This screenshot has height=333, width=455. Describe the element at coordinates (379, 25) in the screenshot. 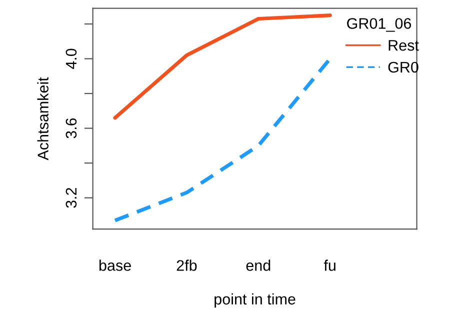

I see `legend-title: GR01_06` at that location.